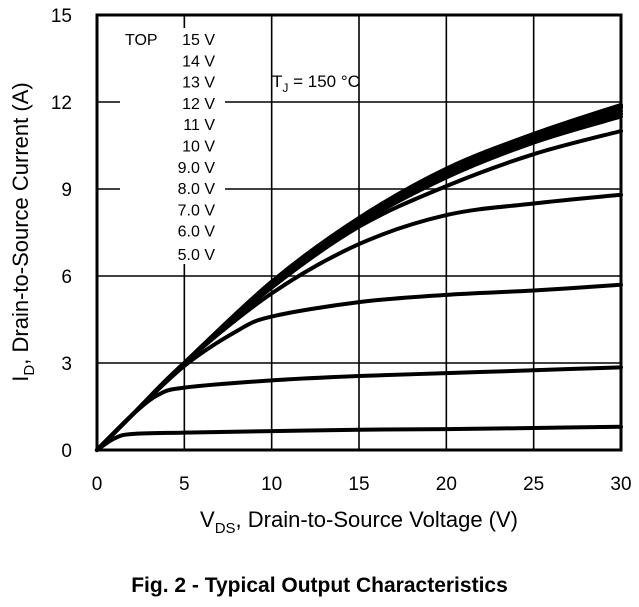 This screenshot has height=607, width=639. I want to click on legend-entry: 15 V, so click(198, 40).